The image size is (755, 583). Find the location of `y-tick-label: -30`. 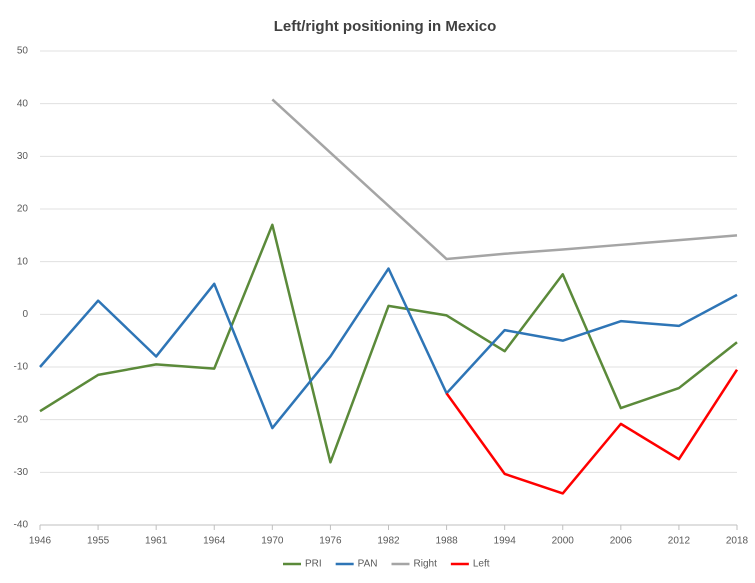

y-tick-label: -30 is located at coordinates (21, 472).